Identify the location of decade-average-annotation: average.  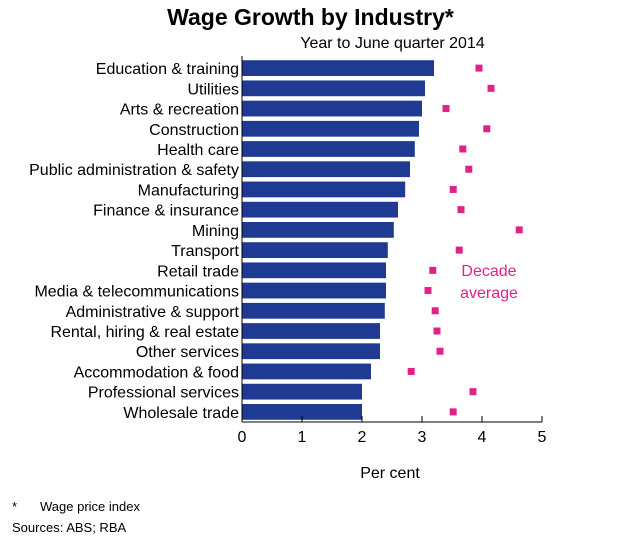
(489, 293).